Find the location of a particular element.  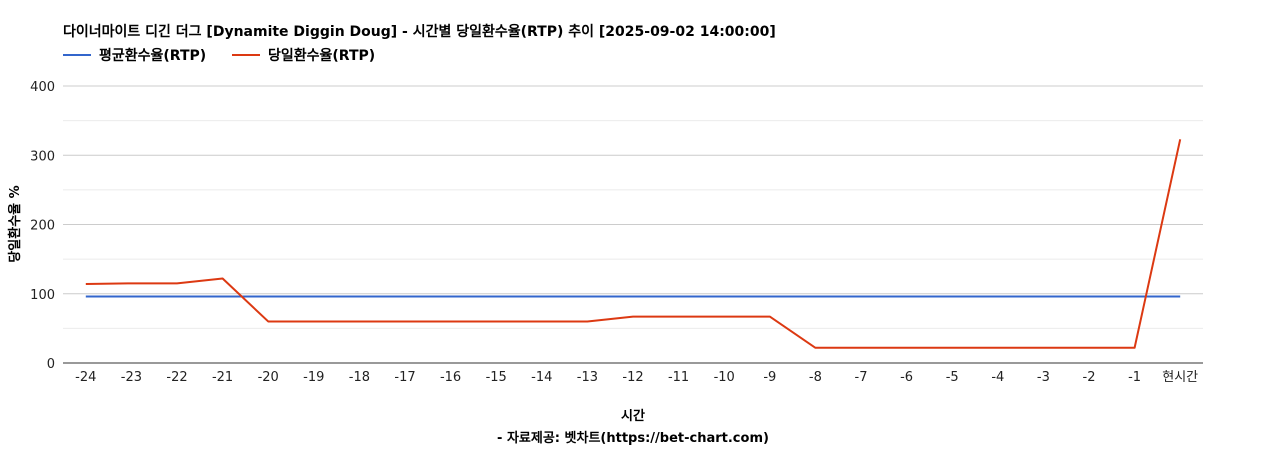

x-axis-title: 시간 is located at coordinates (633, 416).